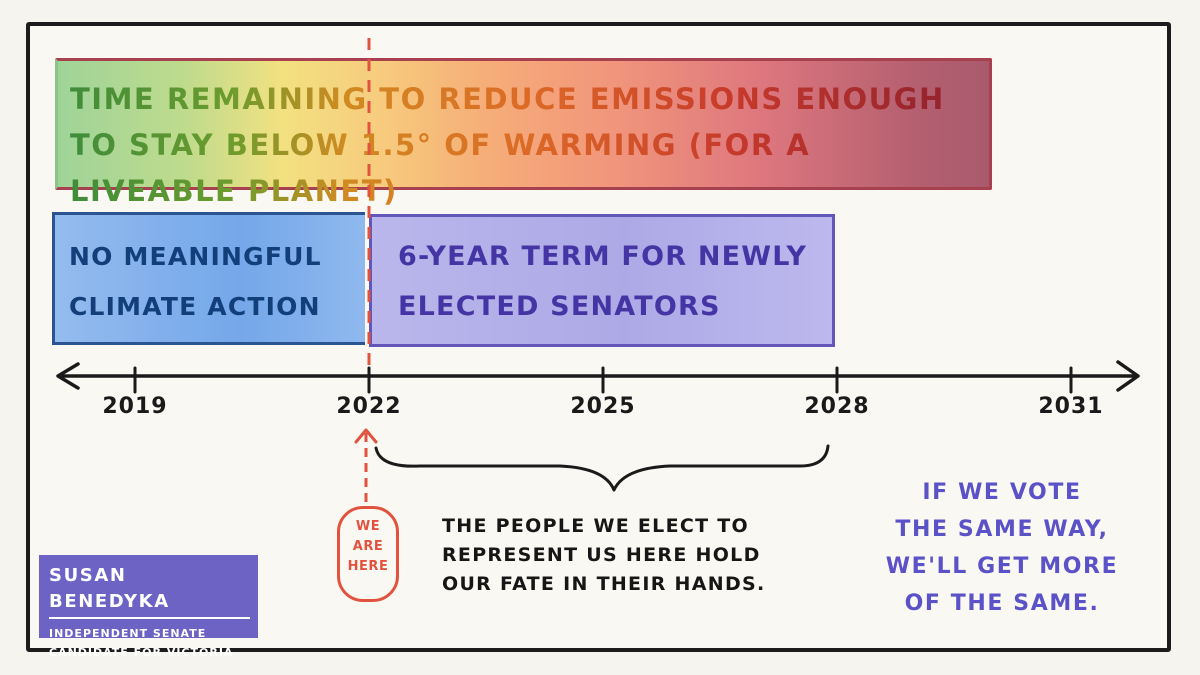 This screenshot has height=675, width=1200. I want to click on axis-tick-label-2028: 2028, so click(837, 406).